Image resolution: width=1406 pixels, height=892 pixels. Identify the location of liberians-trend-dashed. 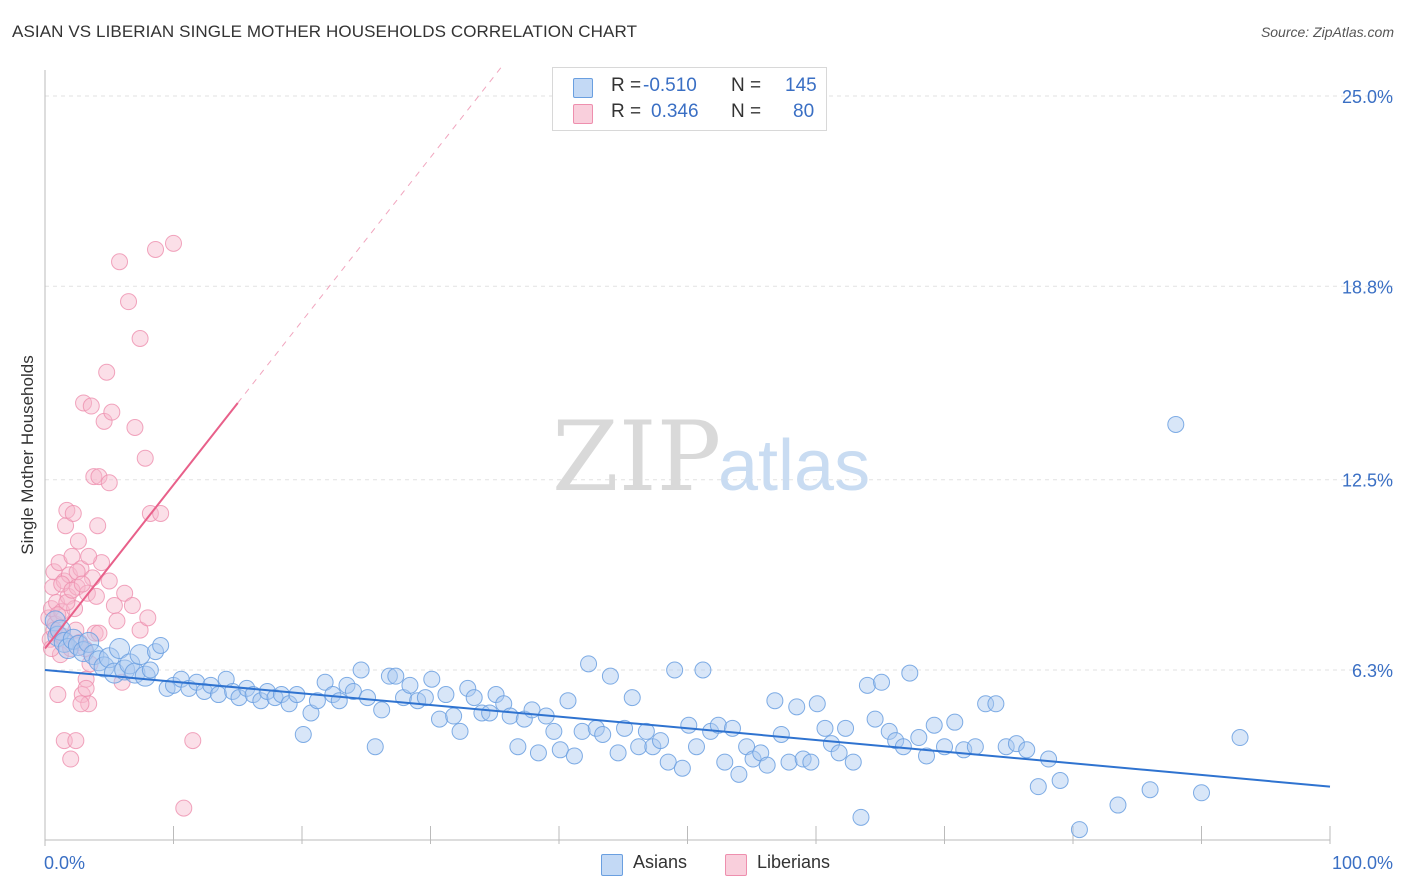
(370, 234).